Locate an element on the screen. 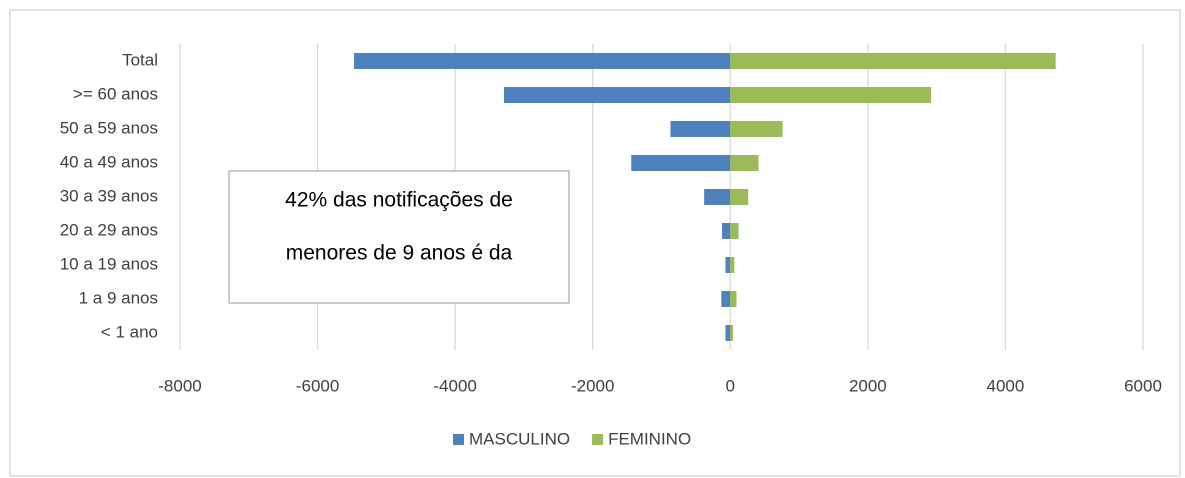 This screenshot has height=478, width=1185. annotation: menores de 9 anos é da is located at coordinates (399, 253).